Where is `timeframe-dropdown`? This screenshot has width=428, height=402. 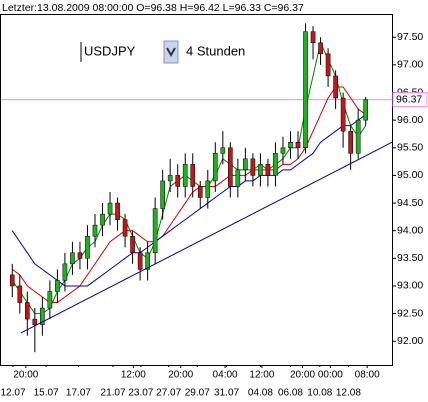
timeframe-dropdown is located at coordinates (171, 52).